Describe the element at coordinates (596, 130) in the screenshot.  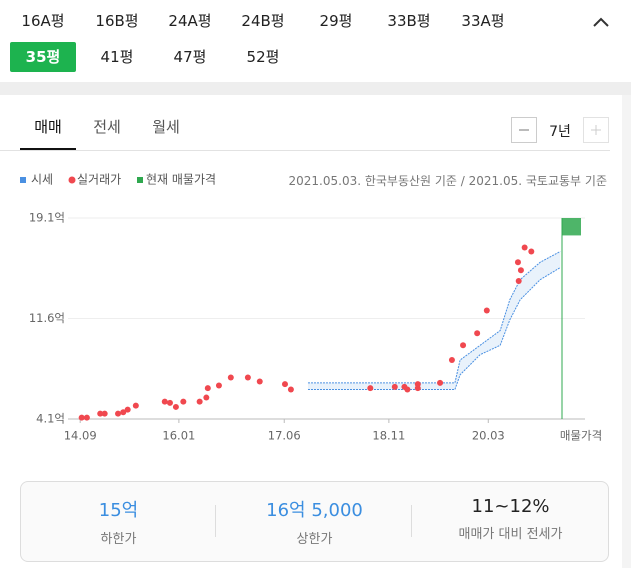
I see `plus-button` at that location.